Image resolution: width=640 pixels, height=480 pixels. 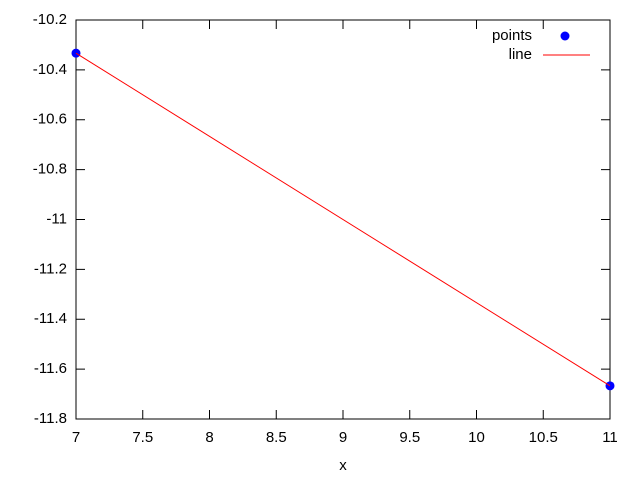 I want to click on legend-label: points, so click(x=512, y=35).